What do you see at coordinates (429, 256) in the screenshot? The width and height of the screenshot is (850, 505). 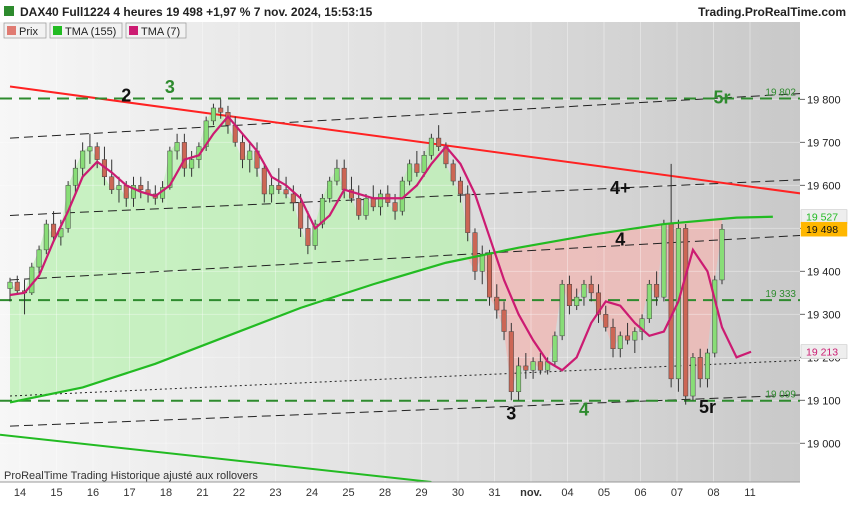 I see `channel-line-low` at bounding box center [429, 256].